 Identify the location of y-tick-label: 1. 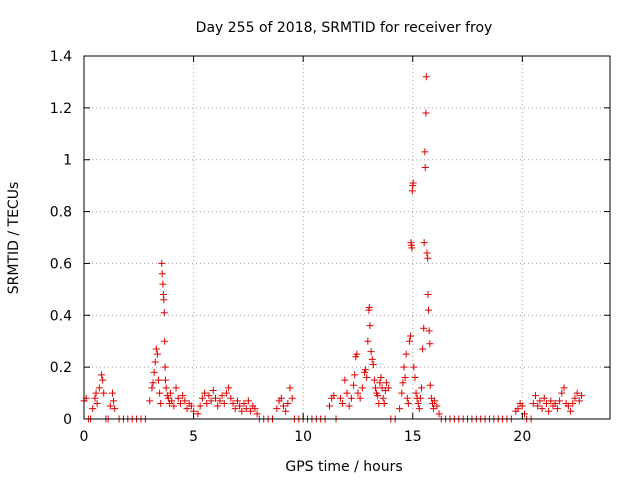
(67, 161).